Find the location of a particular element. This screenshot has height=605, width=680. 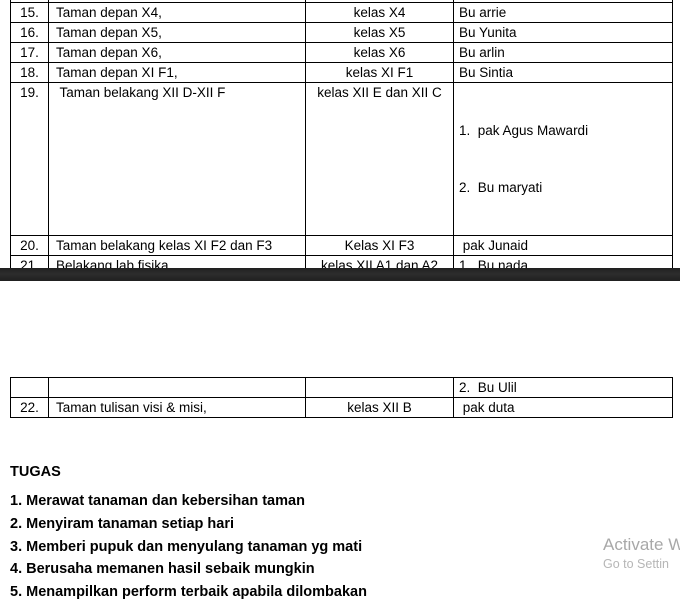

class-cell: kelas X6 is located at coordinates (379, 52).